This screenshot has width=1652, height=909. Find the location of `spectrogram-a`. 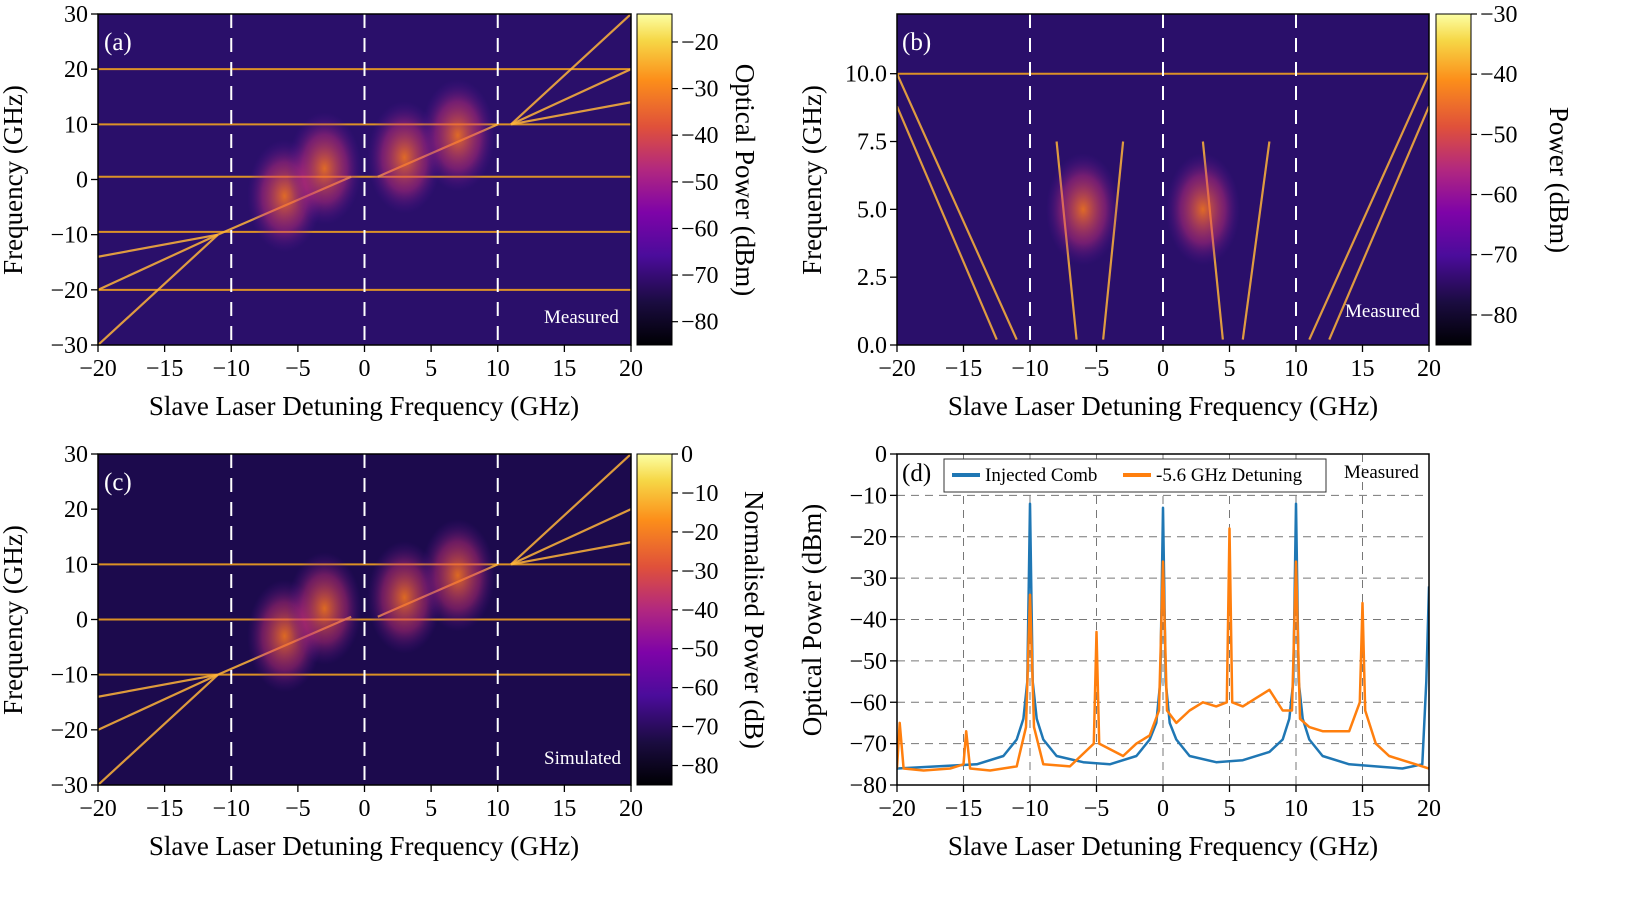

spectrogram-a is located at coordinates (364, 179).